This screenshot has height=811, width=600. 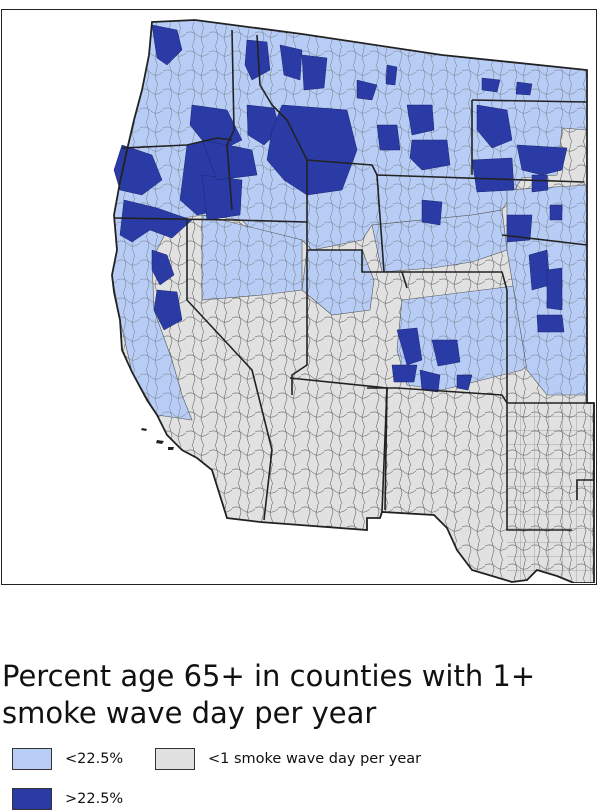 I want to click on legend-item-none: <1 smoke wave day per year, so click(x=288, y=759).